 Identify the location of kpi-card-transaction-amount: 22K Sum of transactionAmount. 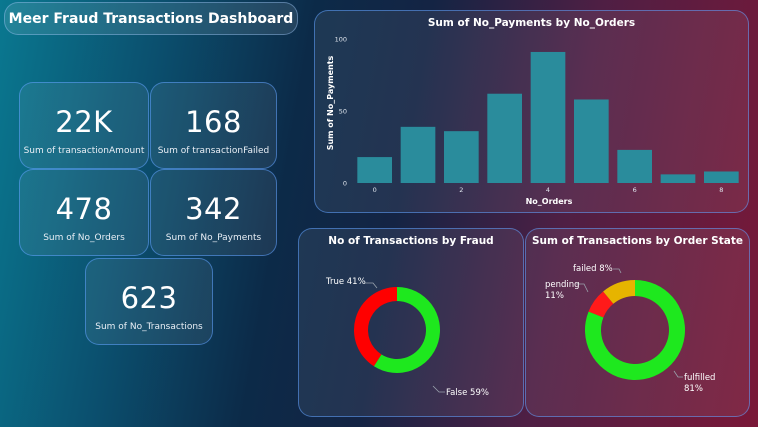
(84, 125).